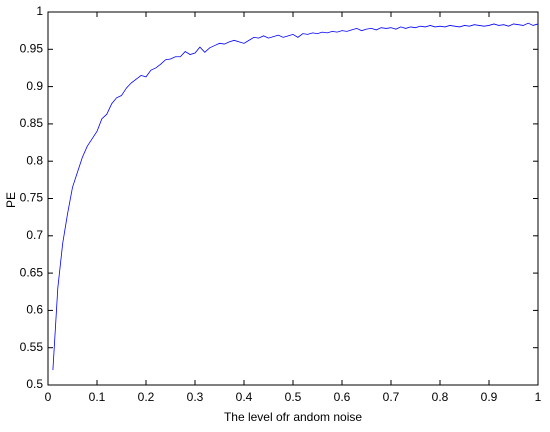 The image size is (550, 432). I want to click on y-tick-label: 0.9, so click(34, 86).